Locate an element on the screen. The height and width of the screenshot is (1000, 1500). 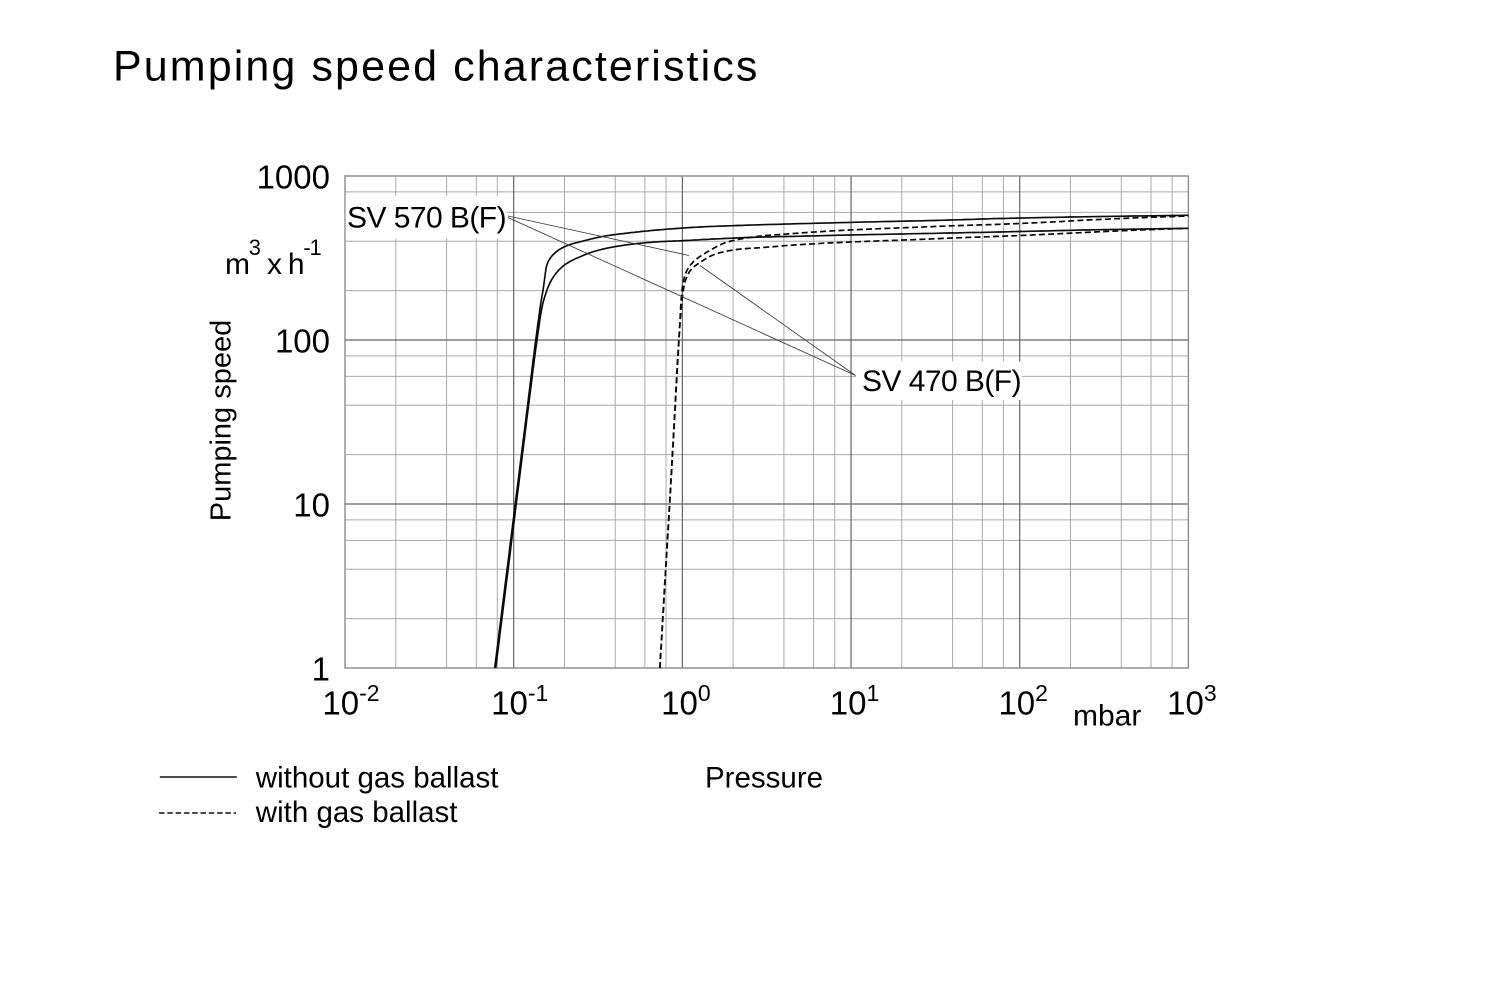
svg-text: without gas ballast is located at coordinates (377, 778).